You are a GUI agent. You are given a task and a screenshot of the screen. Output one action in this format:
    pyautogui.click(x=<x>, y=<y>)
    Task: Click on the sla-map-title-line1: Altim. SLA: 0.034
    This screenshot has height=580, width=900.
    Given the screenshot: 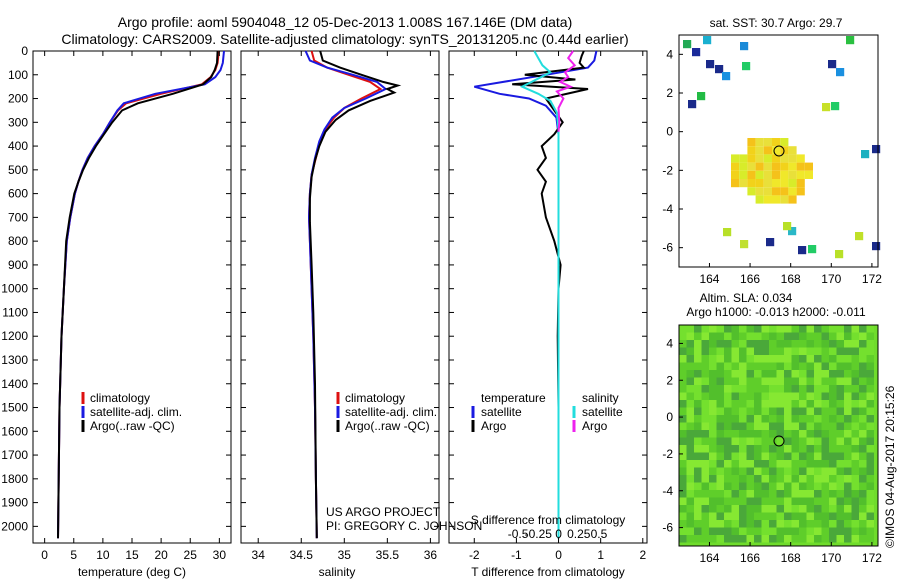 What is the action you would take?
    pyautogui.click(x=746, y=298)
    